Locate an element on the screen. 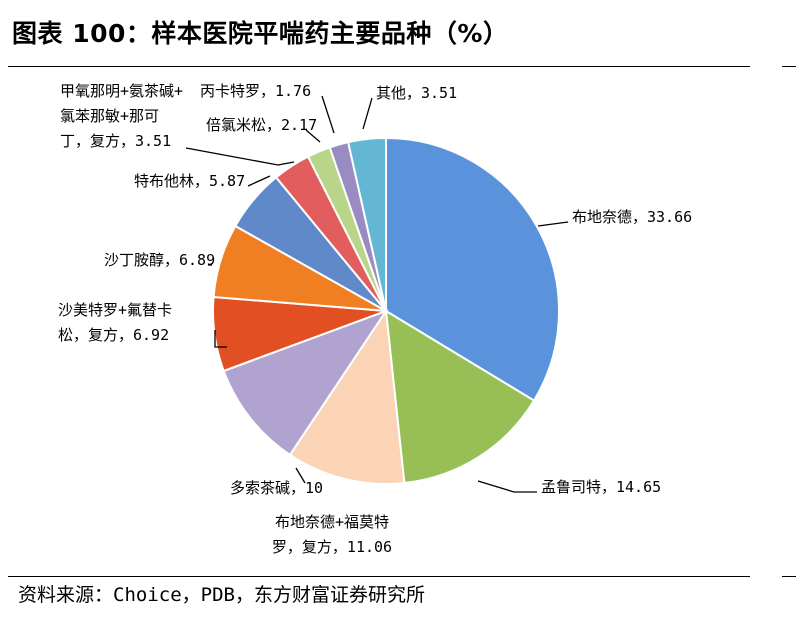  figure-title: 图表 100：样本医院平喘药主要品种（%） is located at coordinates (260, 33).